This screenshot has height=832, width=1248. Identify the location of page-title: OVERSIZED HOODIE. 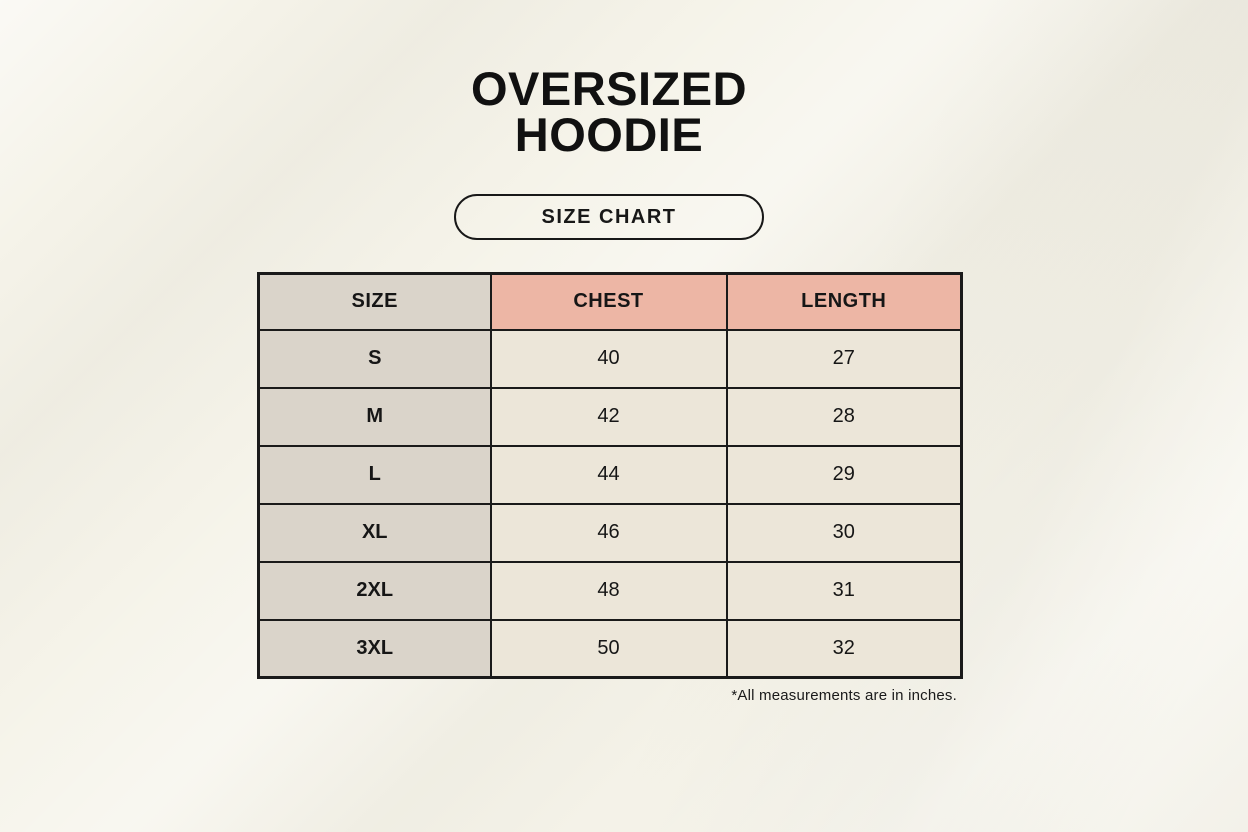
(609, 111).